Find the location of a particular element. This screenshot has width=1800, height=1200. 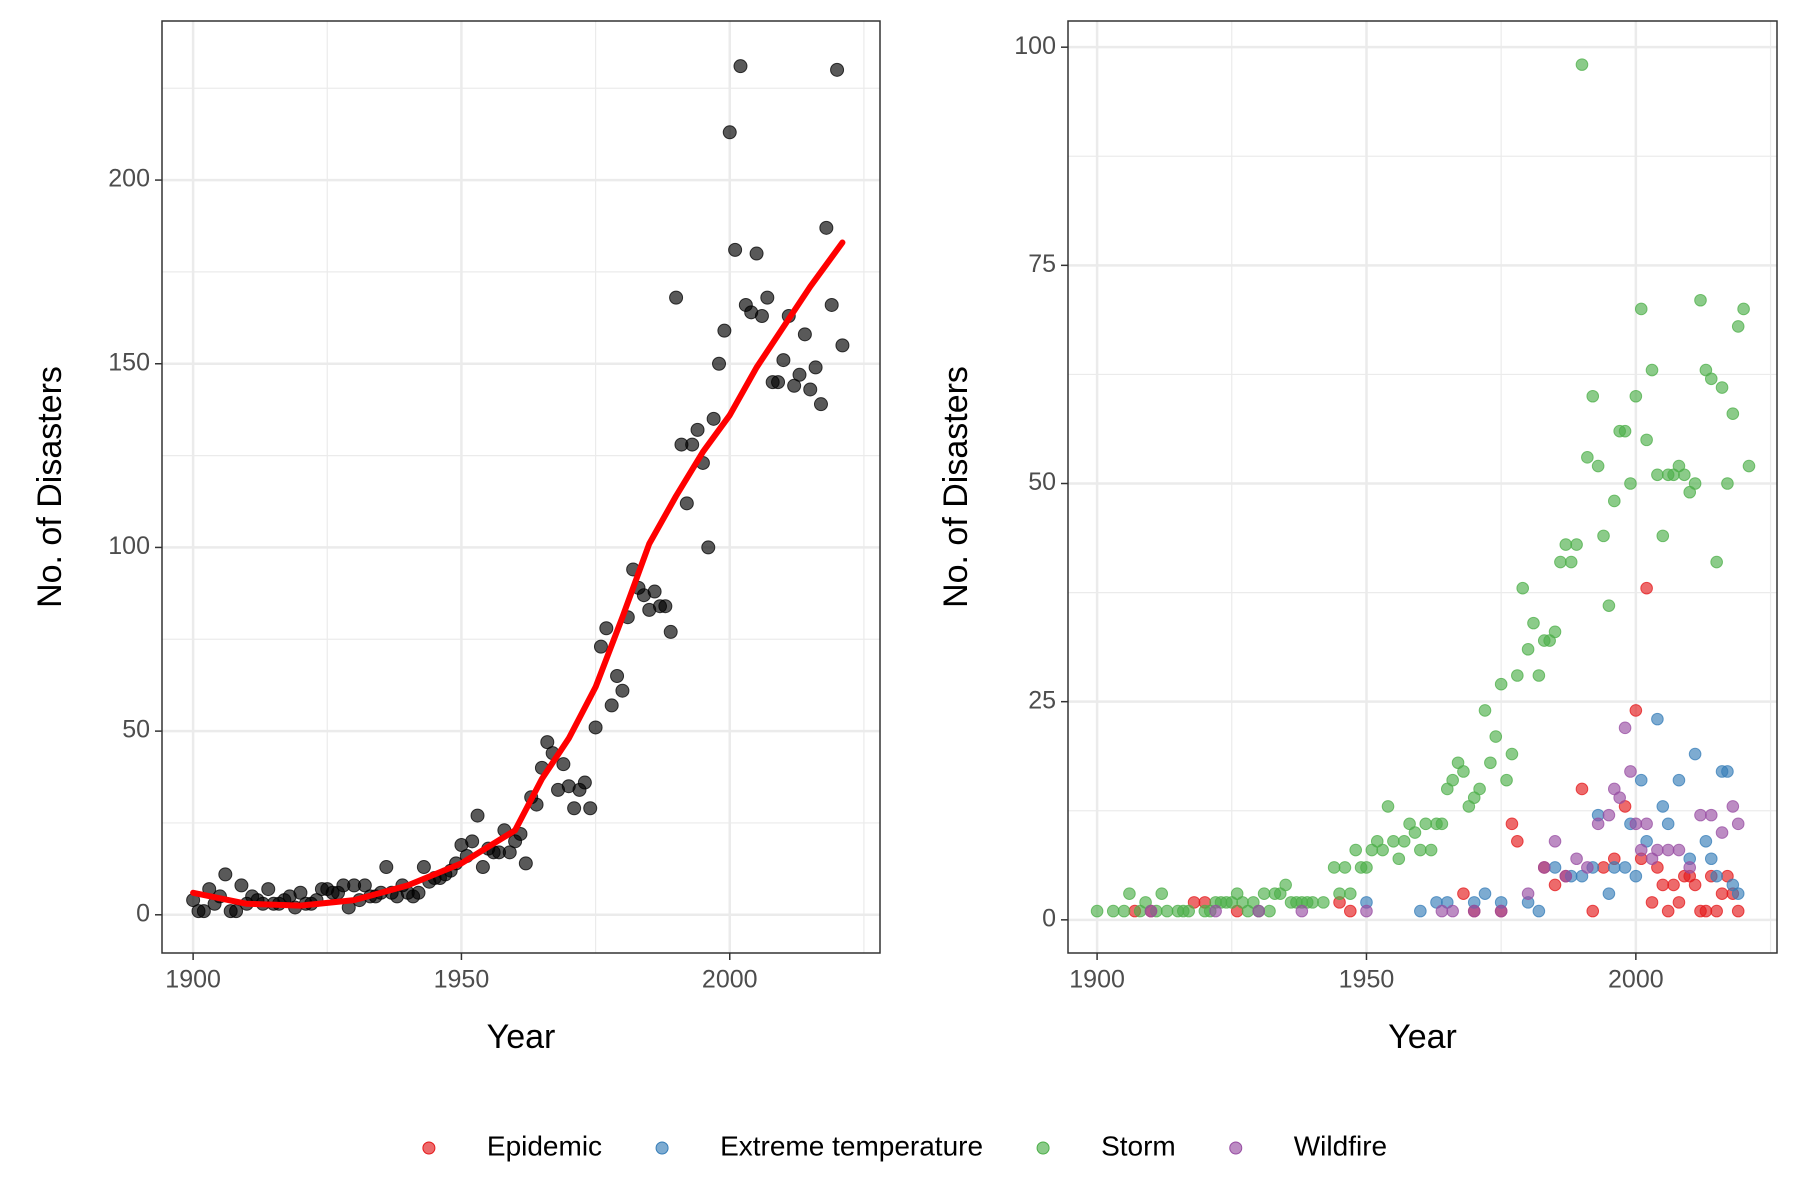

legend-label: Storm is located at coordinates (1138, 1145).